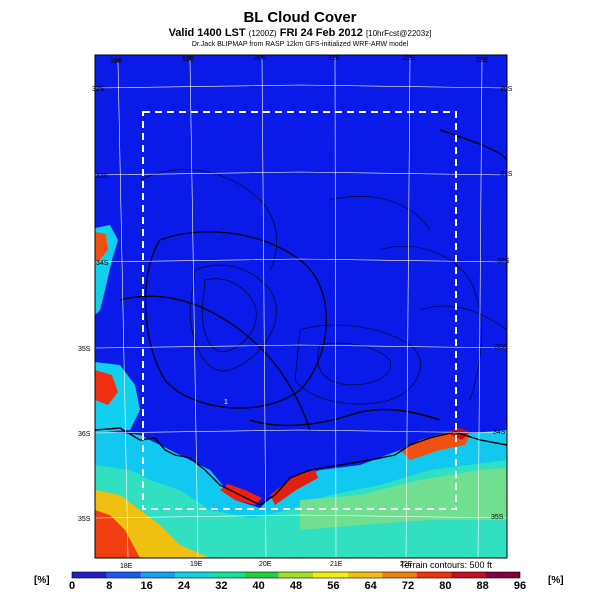  What do you see at coordinates (196, 564) in the screenshot?
I see `lon-label-bottom-19e: 19E` at bounding box center [196, 564].